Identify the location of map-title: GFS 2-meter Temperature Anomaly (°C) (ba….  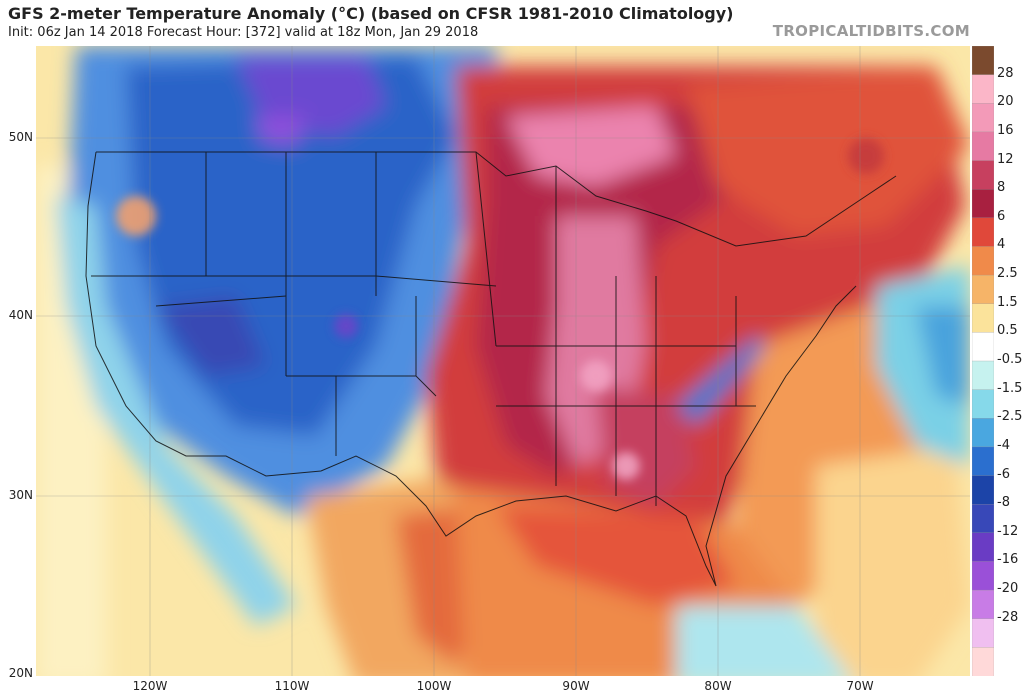
(371, 13).